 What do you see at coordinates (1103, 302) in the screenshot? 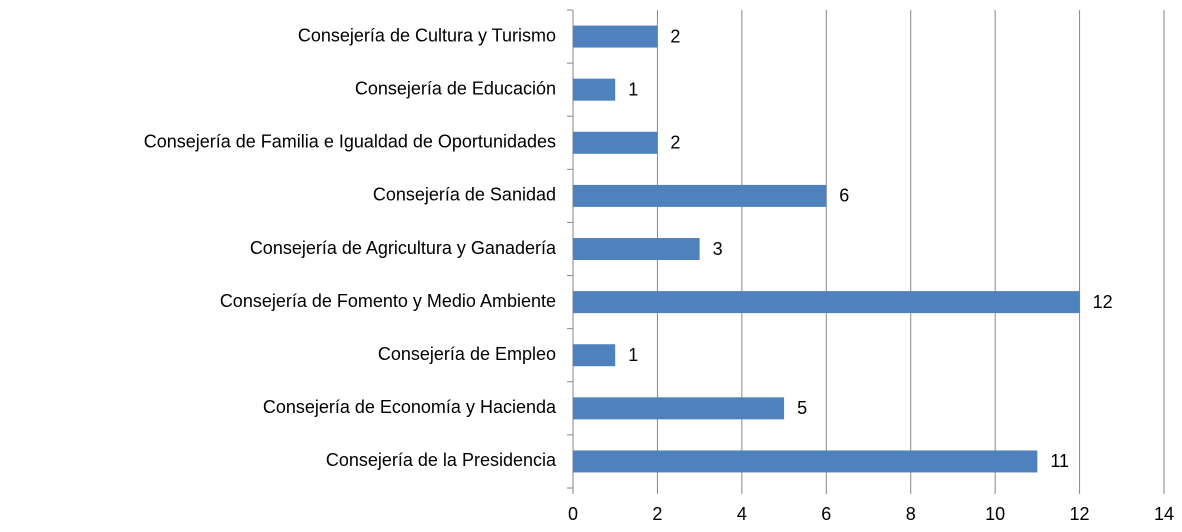
I see `data-label: 12` at bounding box center [1103, 302].